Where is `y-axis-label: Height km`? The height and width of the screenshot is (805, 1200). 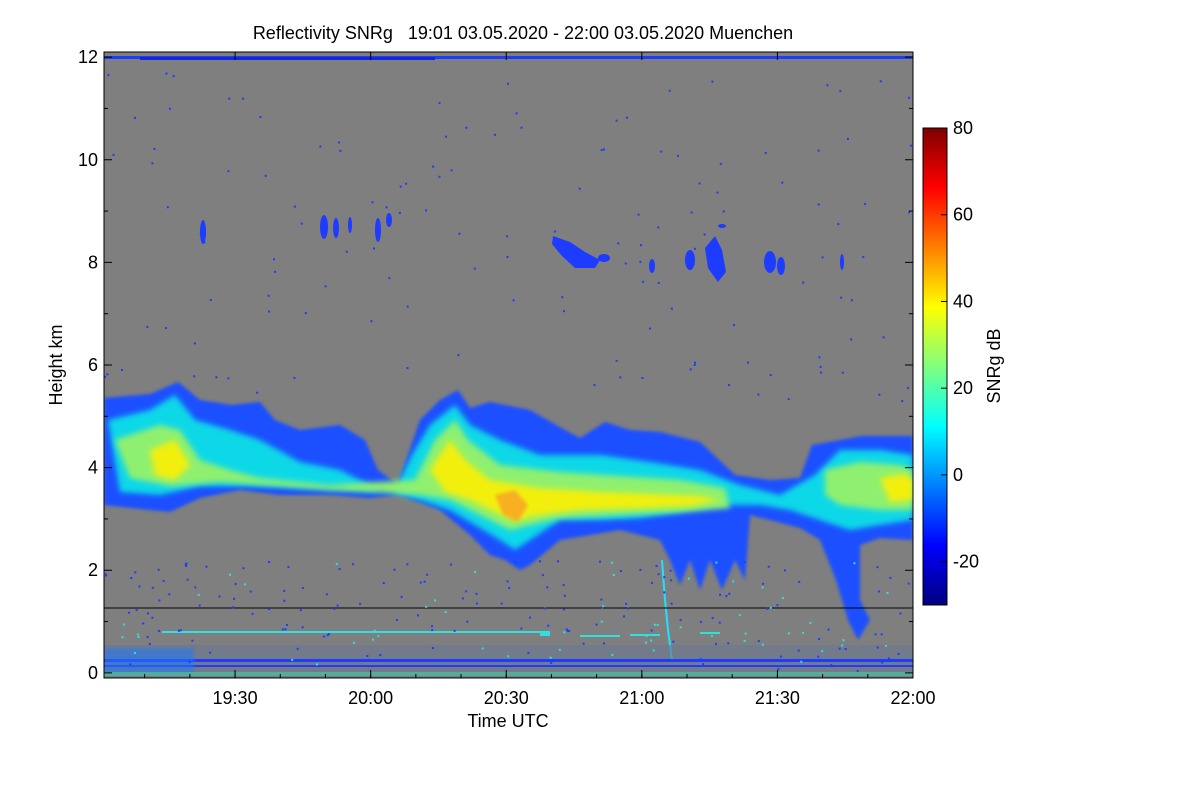 y-axis-label: Height km is located at coordinates (56, 364).